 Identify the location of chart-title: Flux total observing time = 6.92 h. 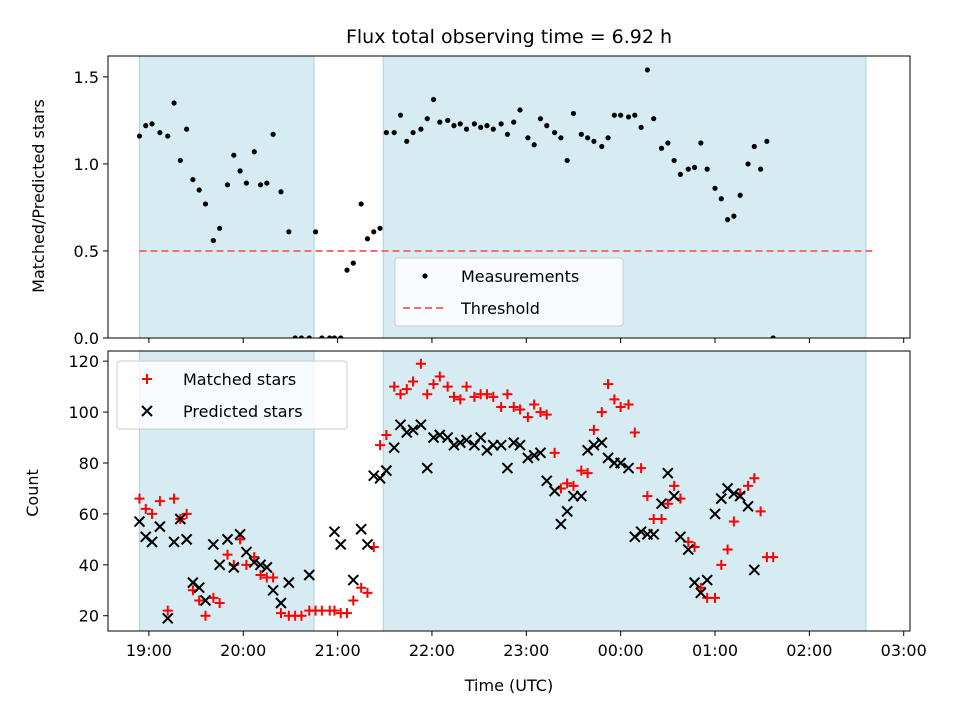
(509, 37).